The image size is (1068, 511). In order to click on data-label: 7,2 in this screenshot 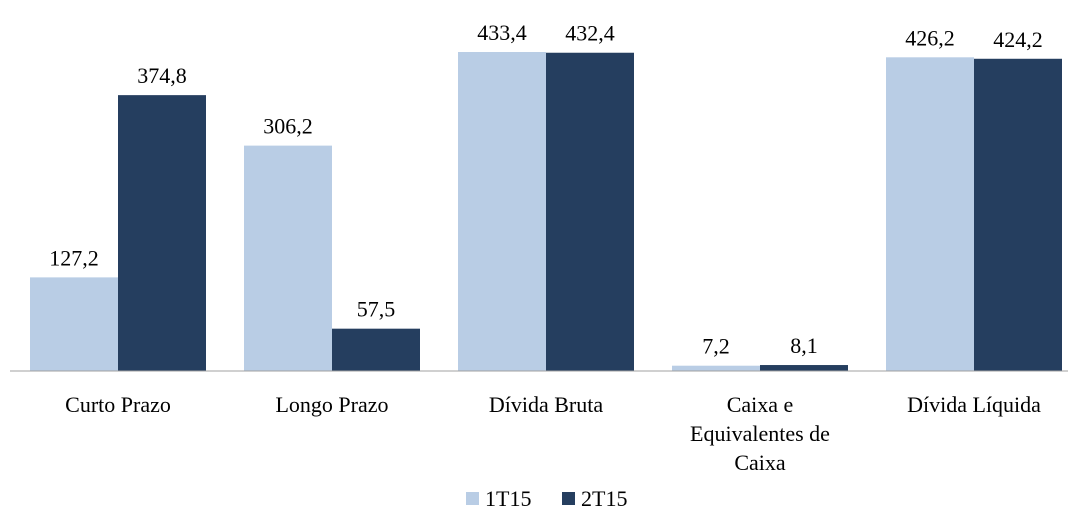, I will do `click(716, 346)`.